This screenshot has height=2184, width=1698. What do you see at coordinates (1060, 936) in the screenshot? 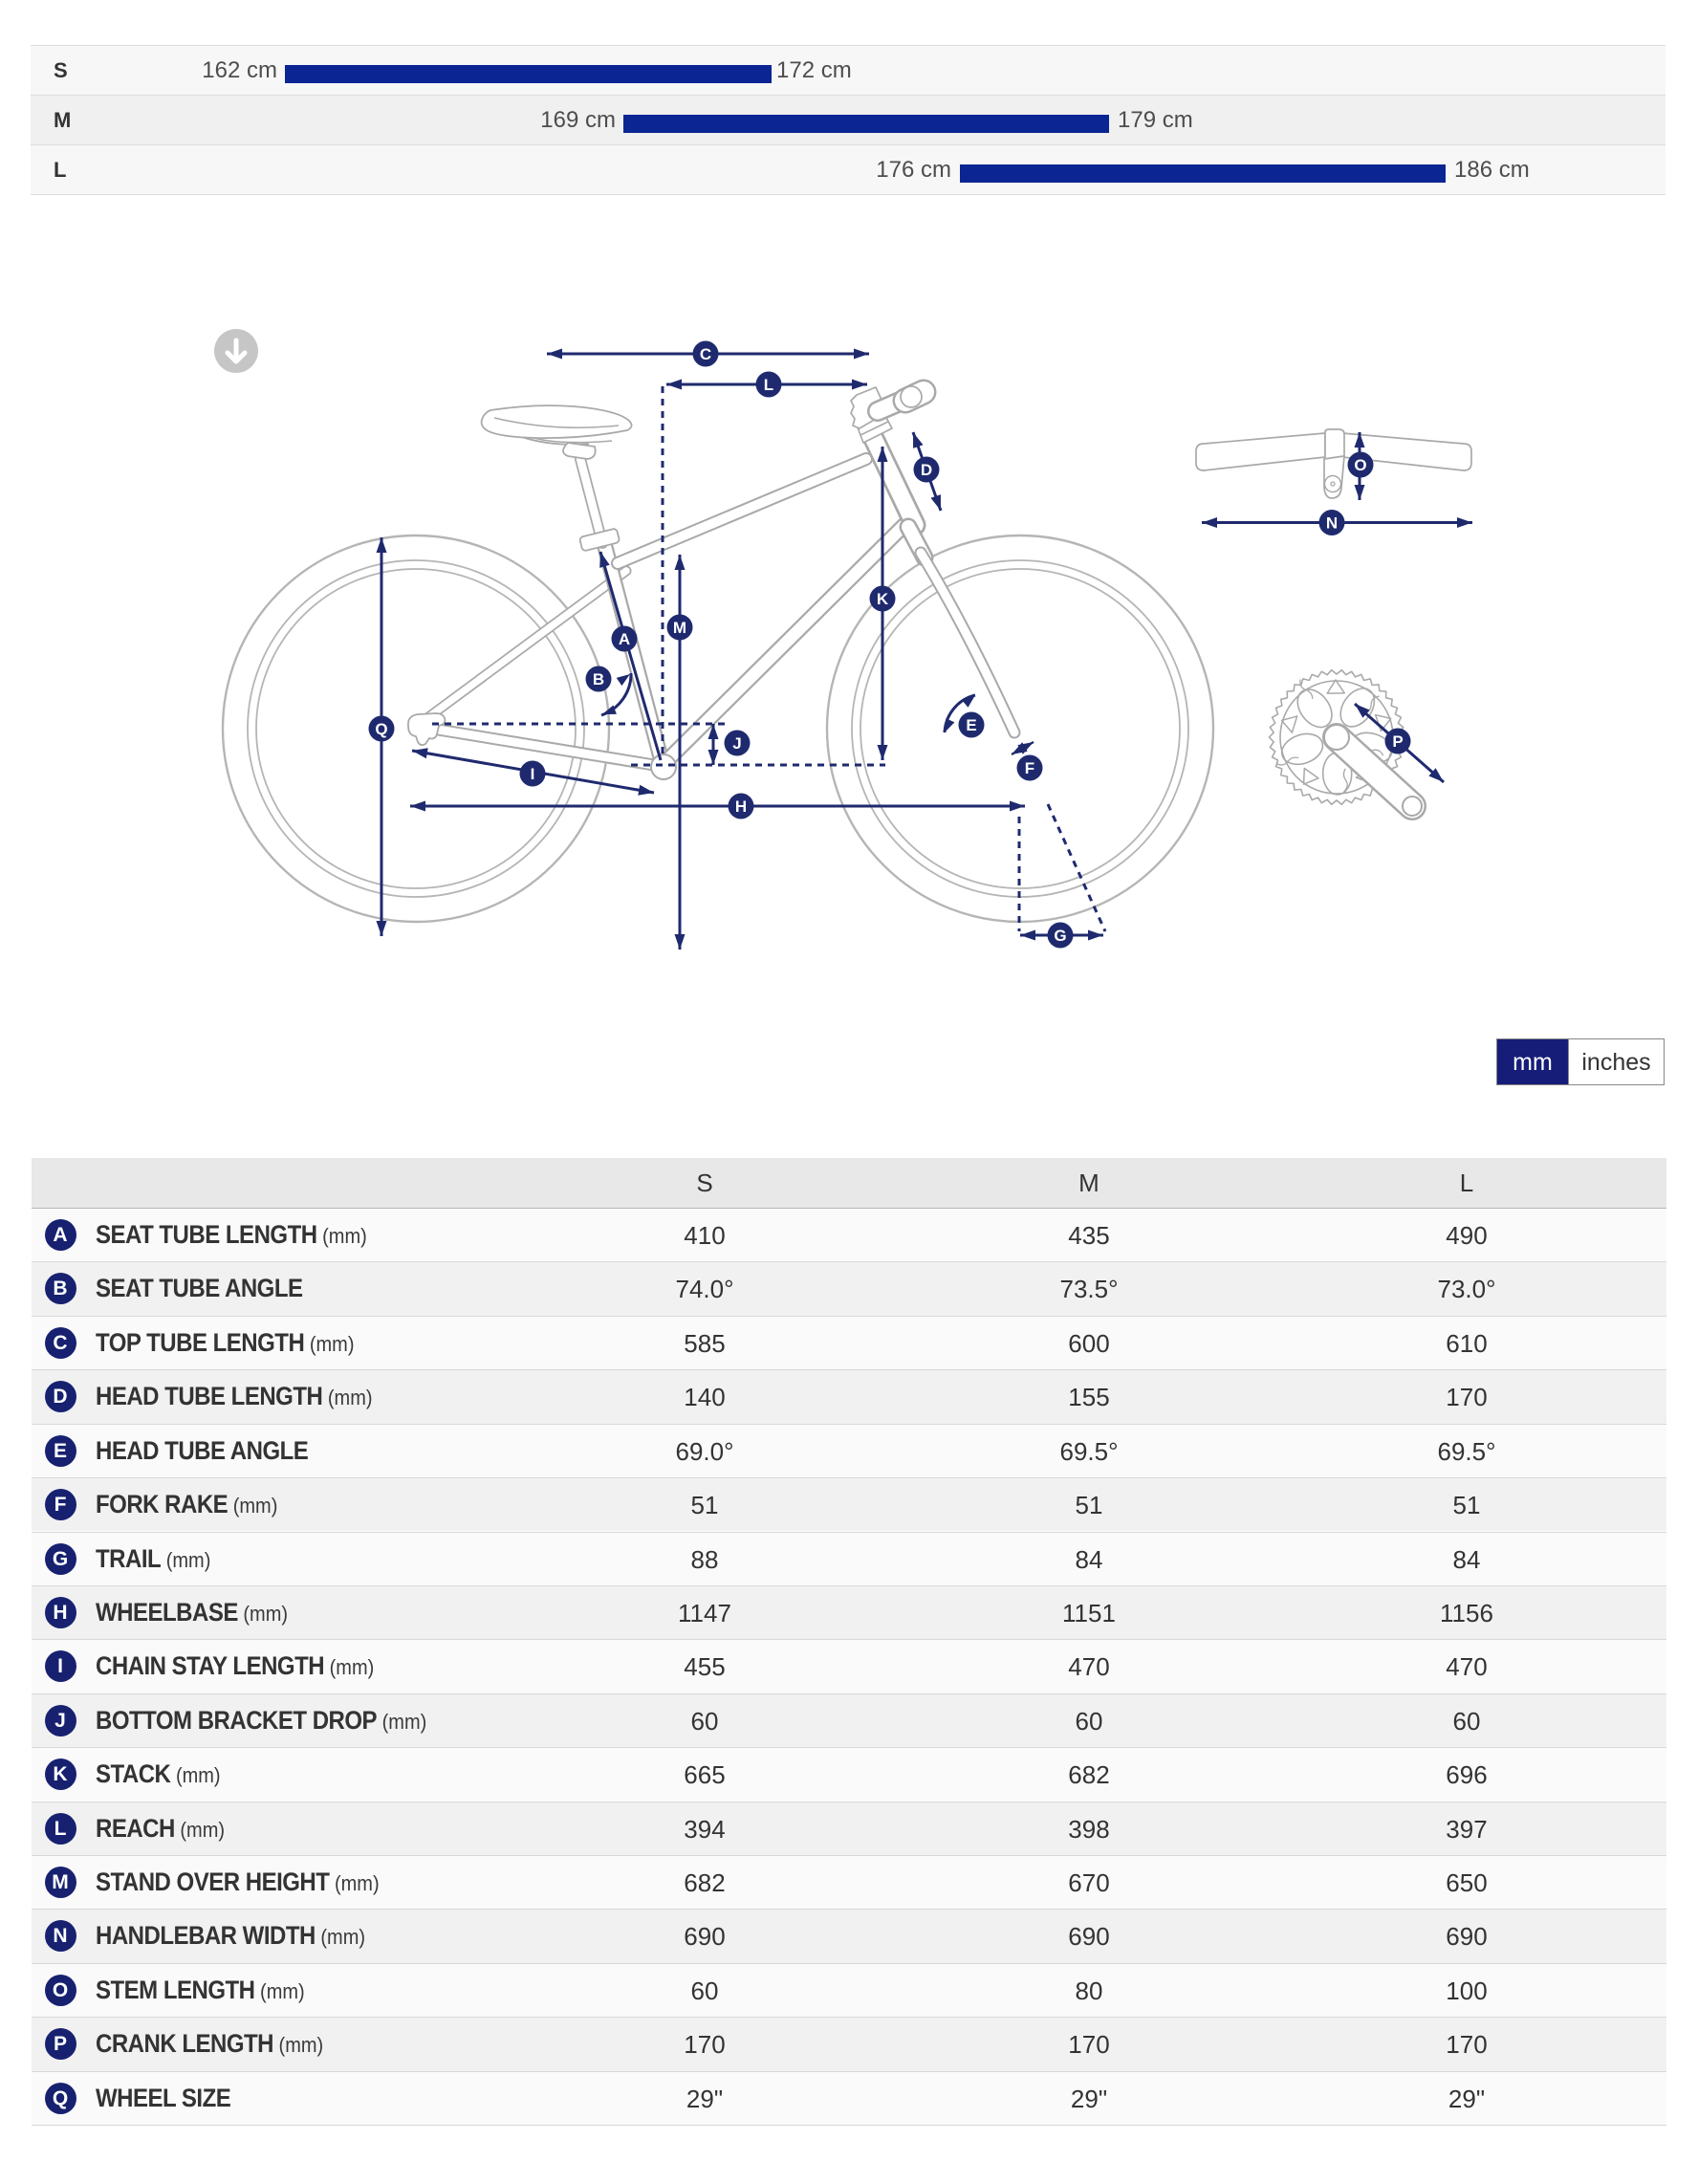
I see `svg-text: G` at bounding box center [1060, 936].